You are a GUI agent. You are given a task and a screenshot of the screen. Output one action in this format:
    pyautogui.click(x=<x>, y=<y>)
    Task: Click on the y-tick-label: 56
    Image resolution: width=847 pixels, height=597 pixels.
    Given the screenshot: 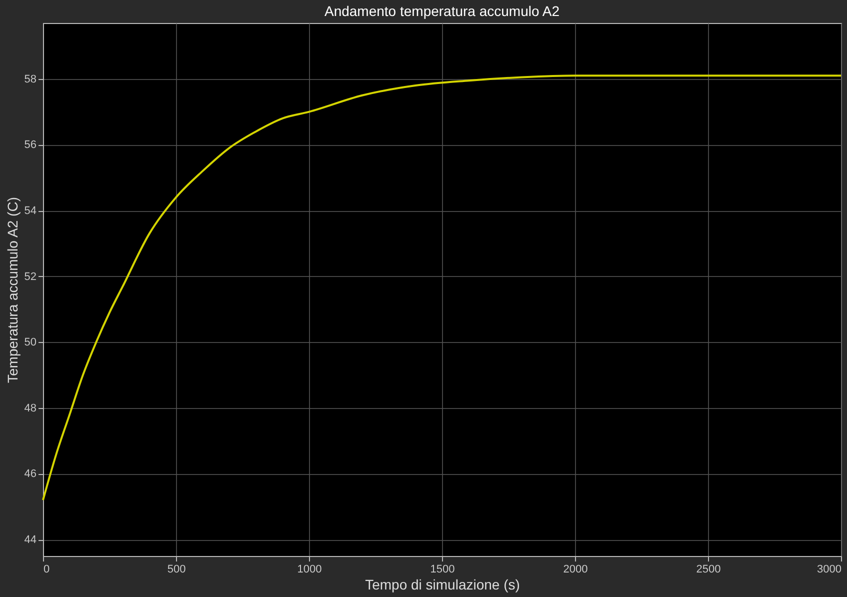 What is the action you would take?
    pyautogui.click(x=30, y=145)
    